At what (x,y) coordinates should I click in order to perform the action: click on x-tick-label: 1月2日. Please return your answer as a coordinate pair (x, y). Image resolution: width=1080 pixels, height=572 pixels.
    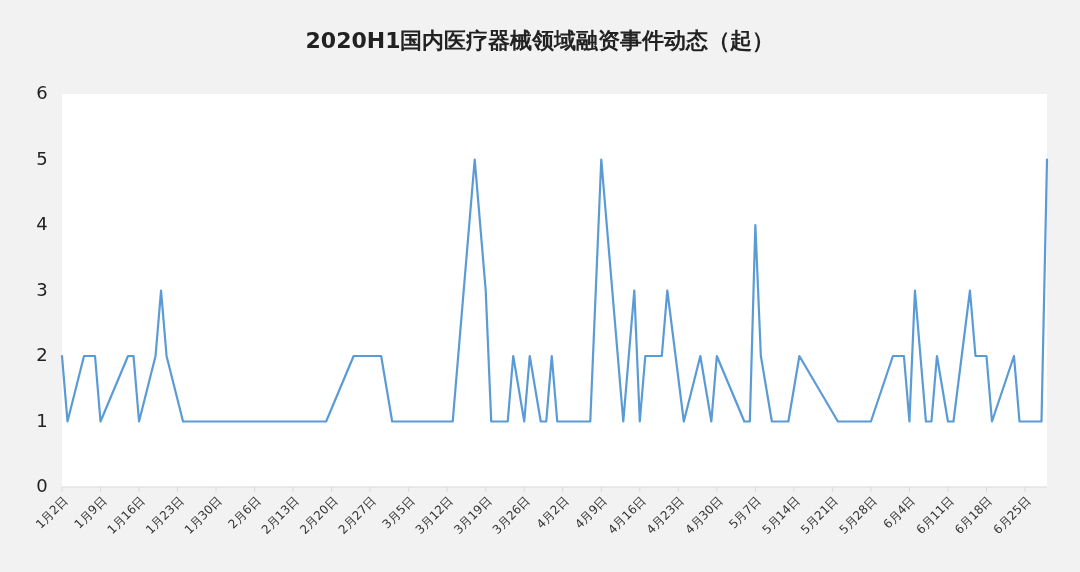
    Looking at the image, I should click on (51, 512).